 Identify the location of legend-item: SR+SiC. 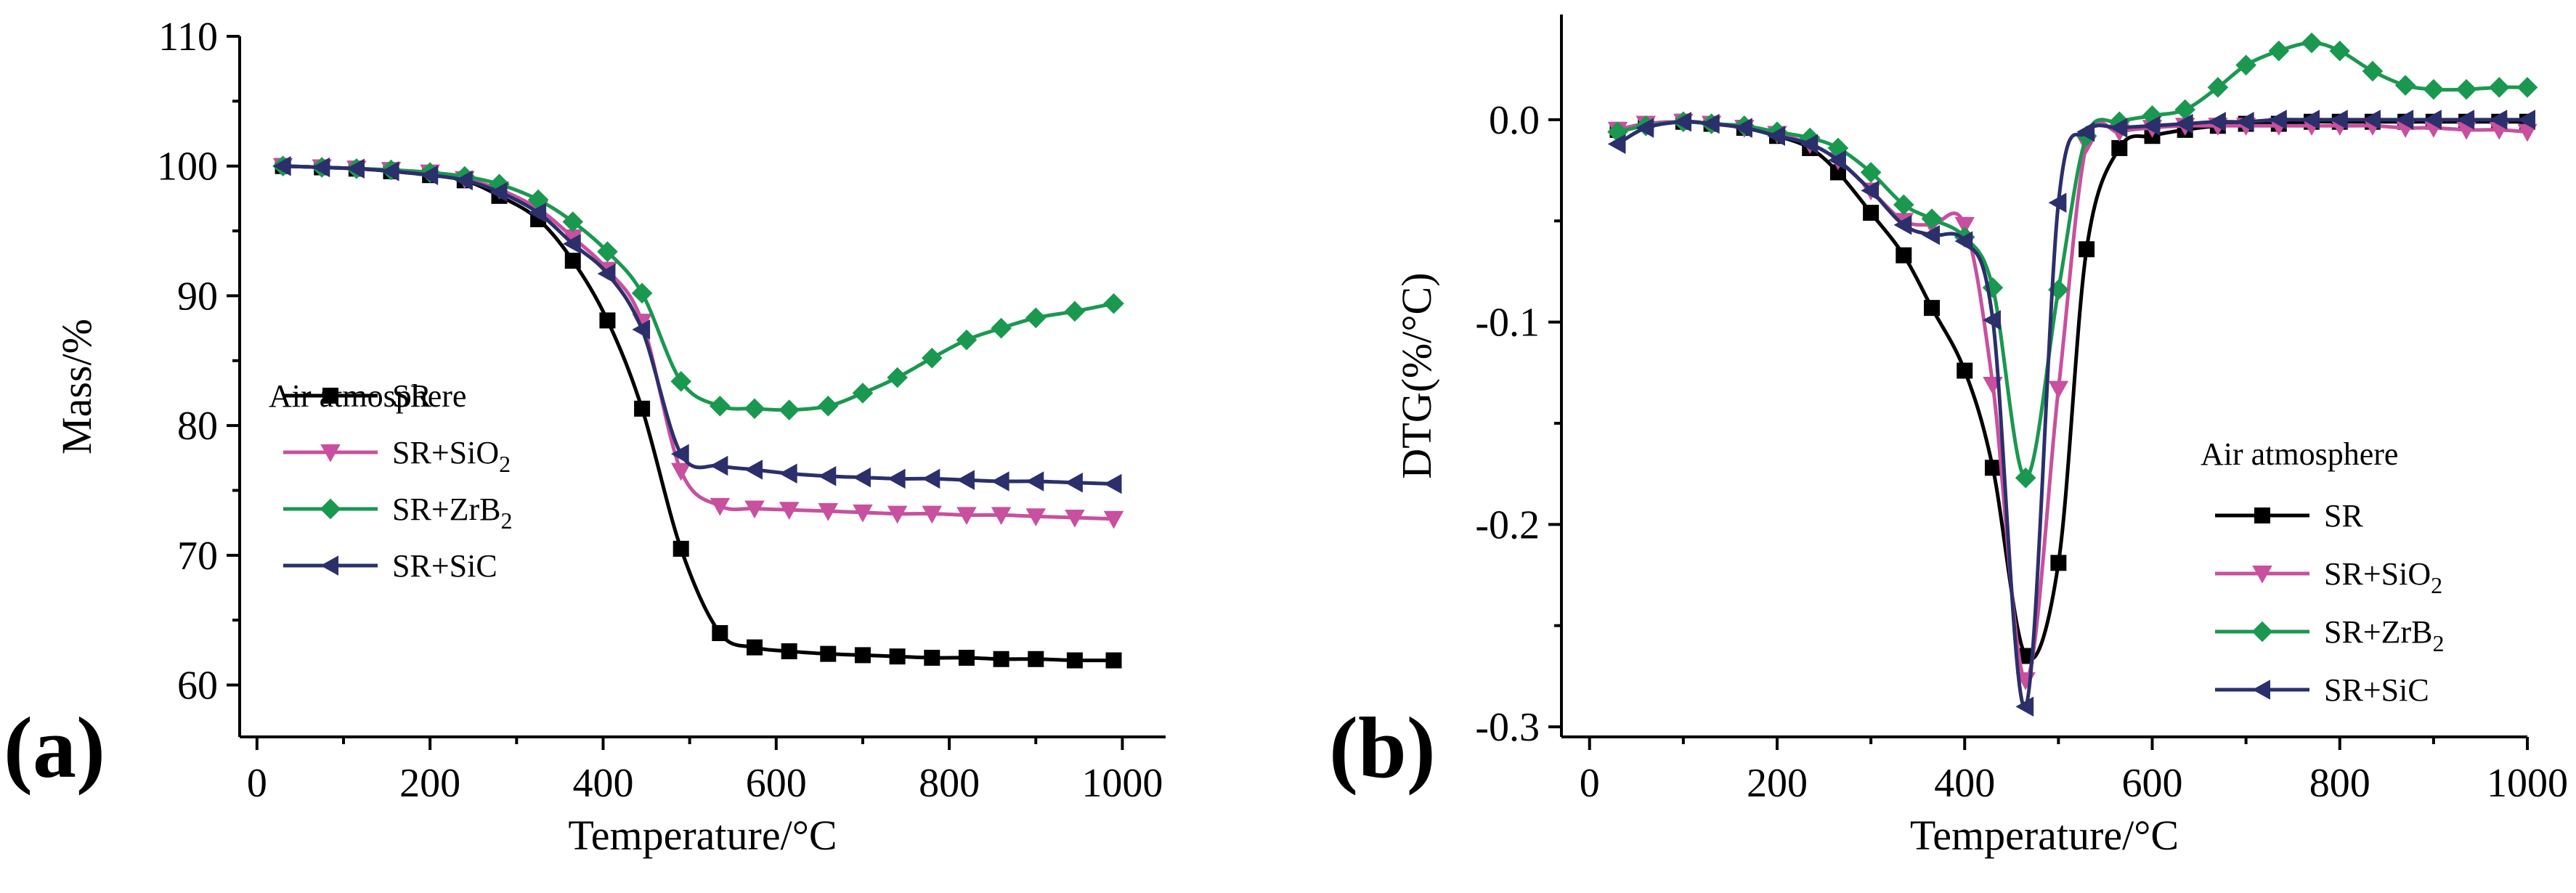
(390, 566).